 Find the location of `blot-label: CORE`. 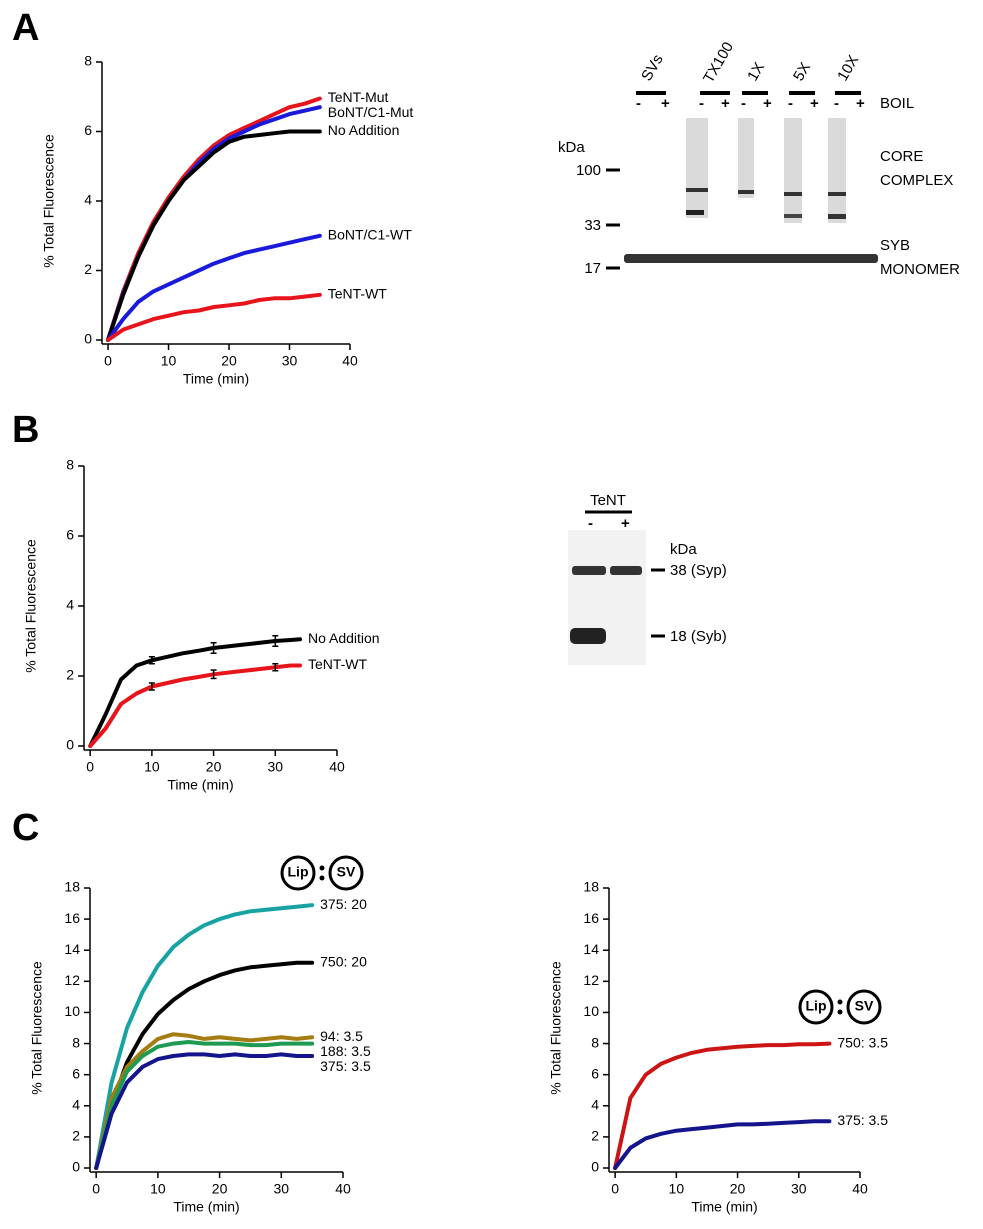

blot-label: CORE is located at coordinates (901, 156).